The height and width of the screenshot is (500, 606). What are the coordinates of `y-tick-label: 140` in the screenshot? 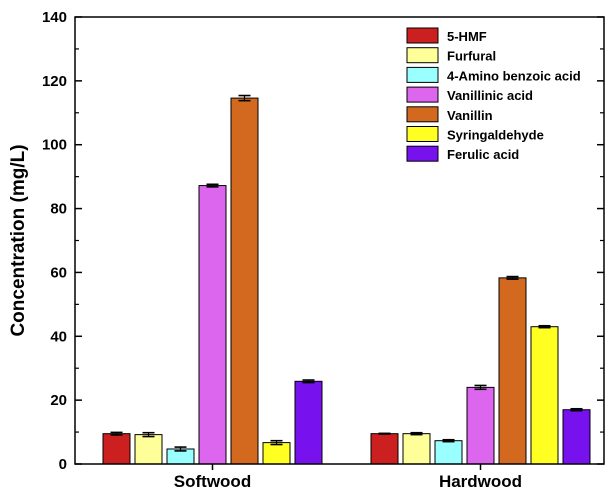 It's located at (54, 17).